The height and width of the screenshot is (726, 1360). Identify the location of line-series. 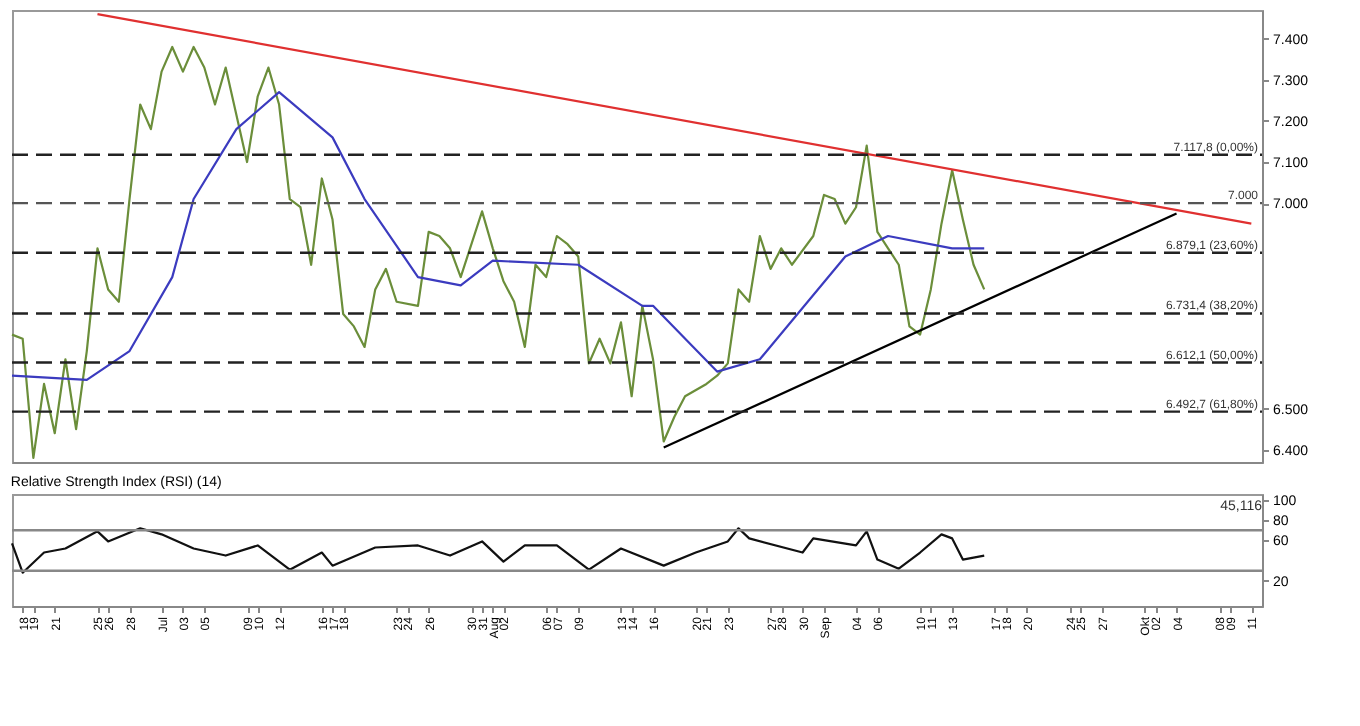
(498, 550).